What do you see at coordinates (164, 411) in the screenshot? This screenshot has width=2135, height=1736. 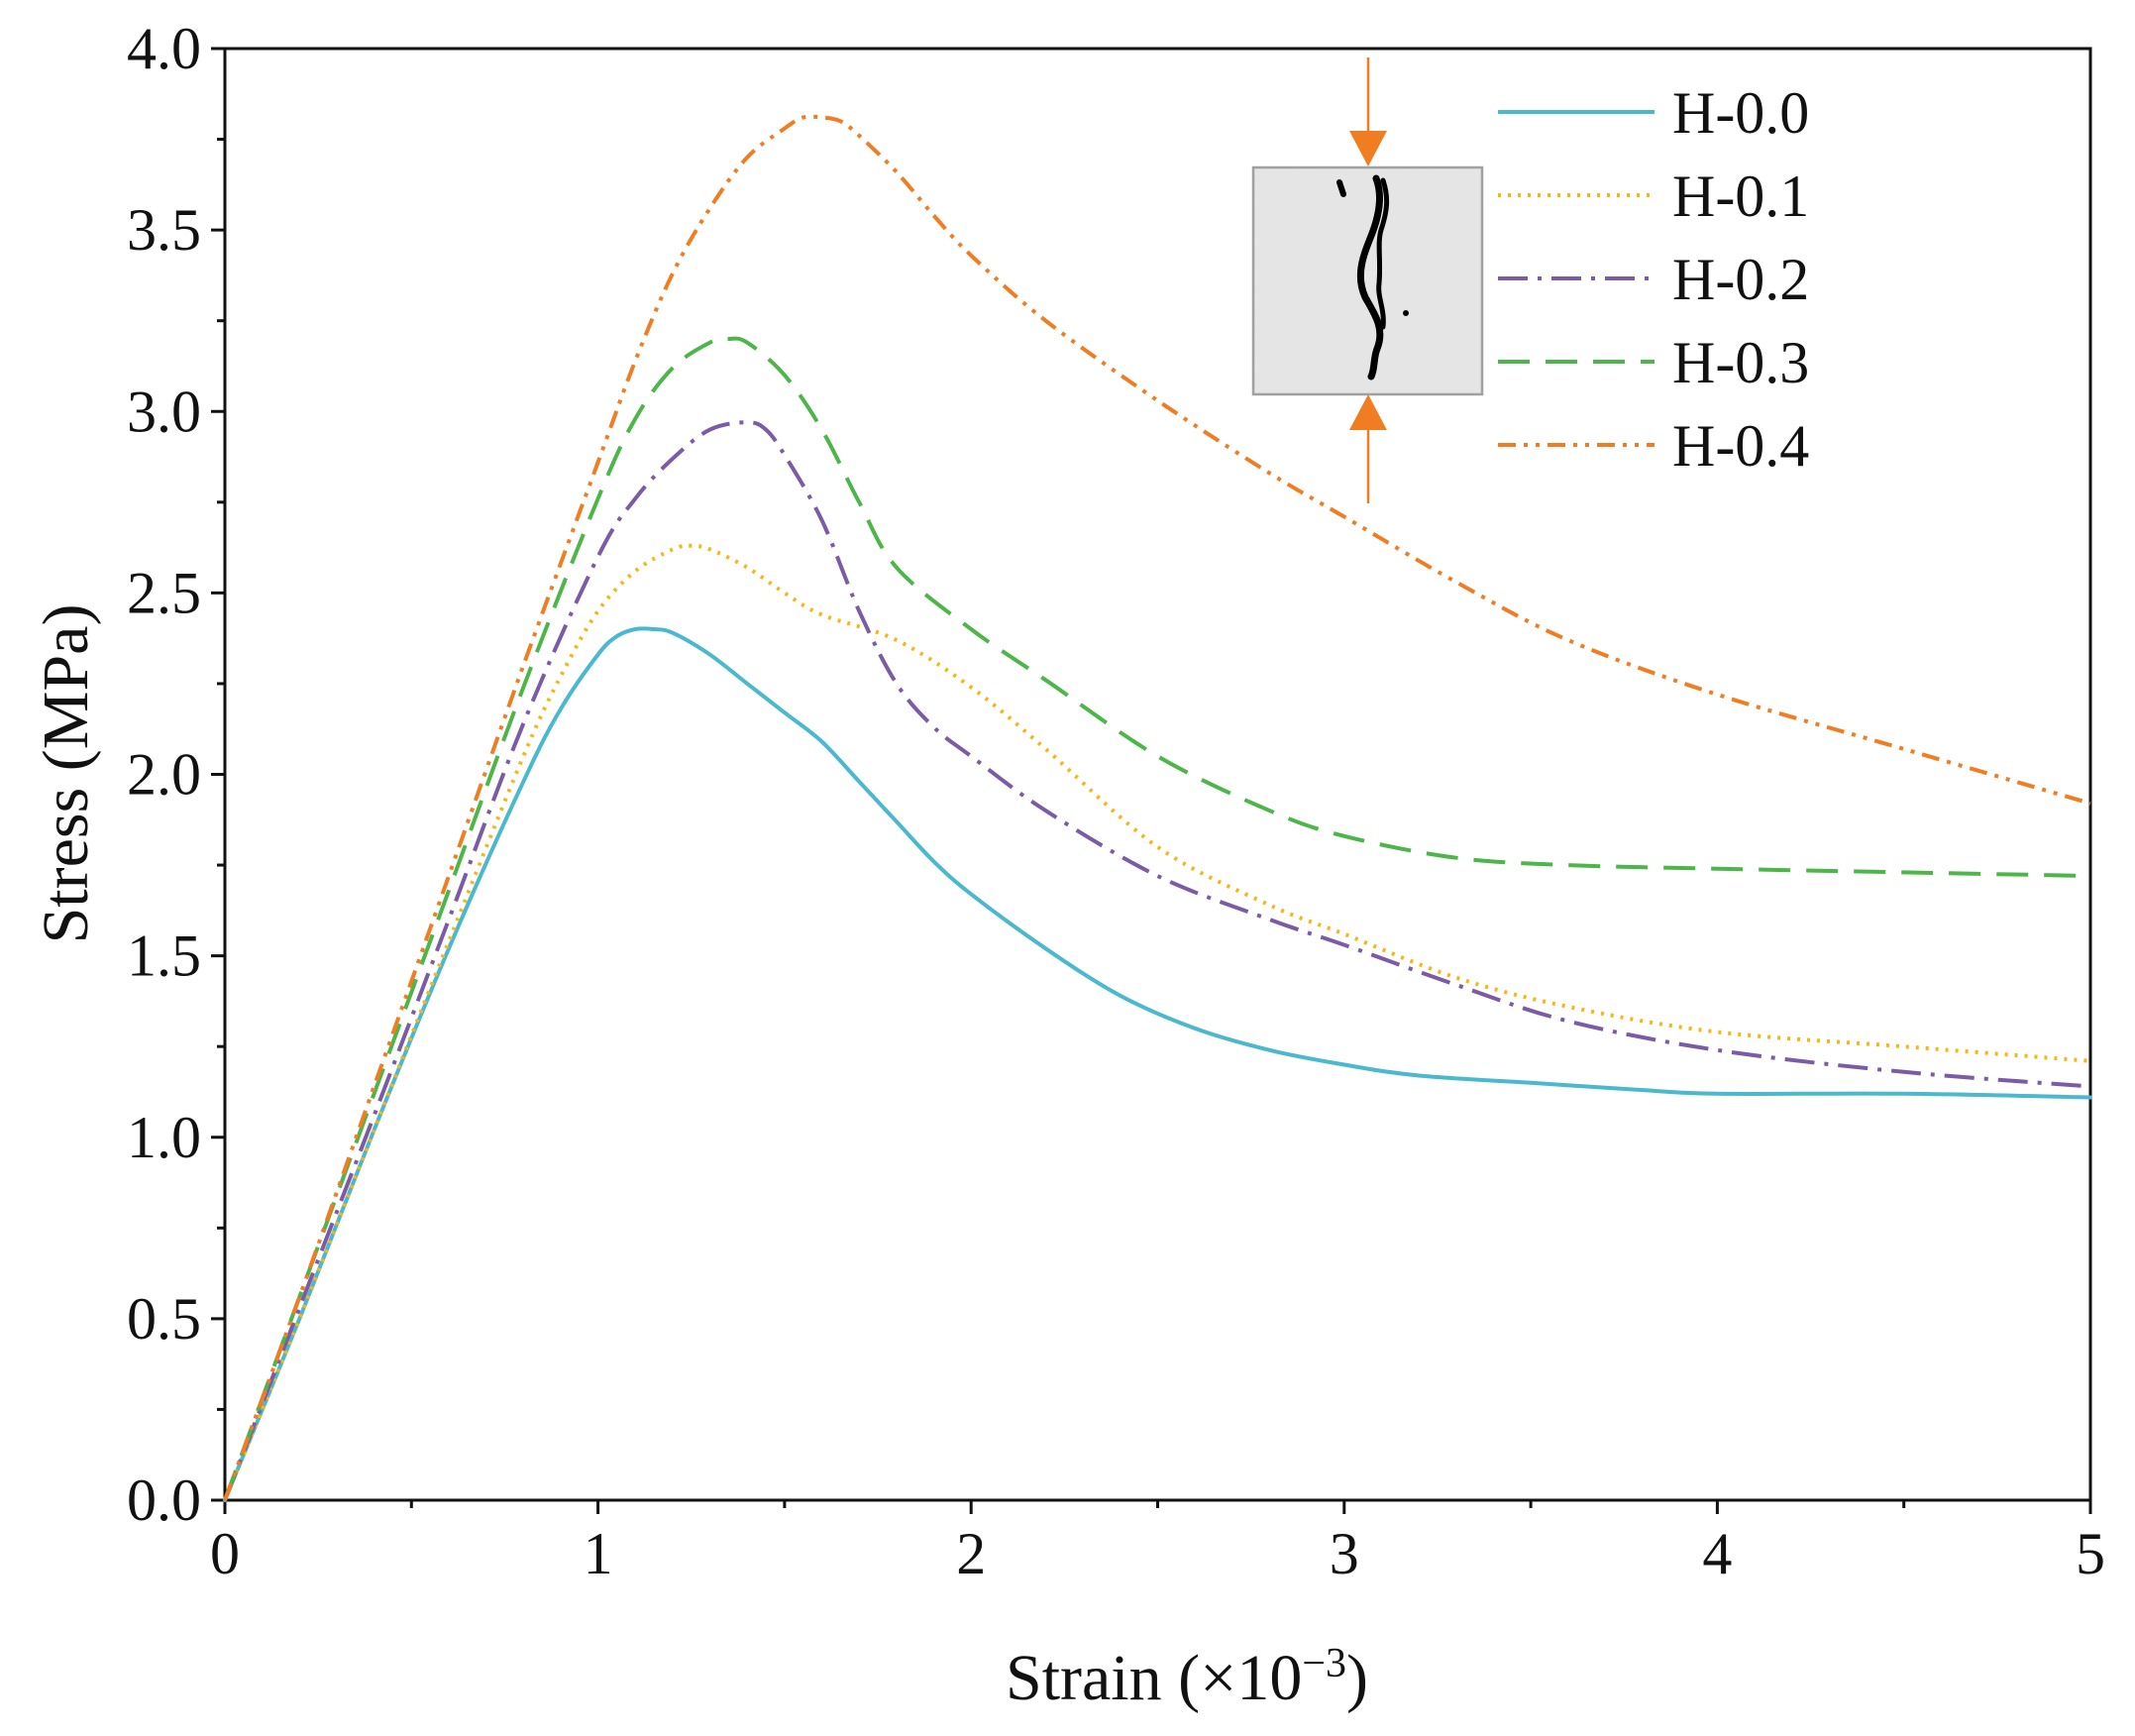 I see `y-tick-label: 3.0` at bounding box center [164, 411].